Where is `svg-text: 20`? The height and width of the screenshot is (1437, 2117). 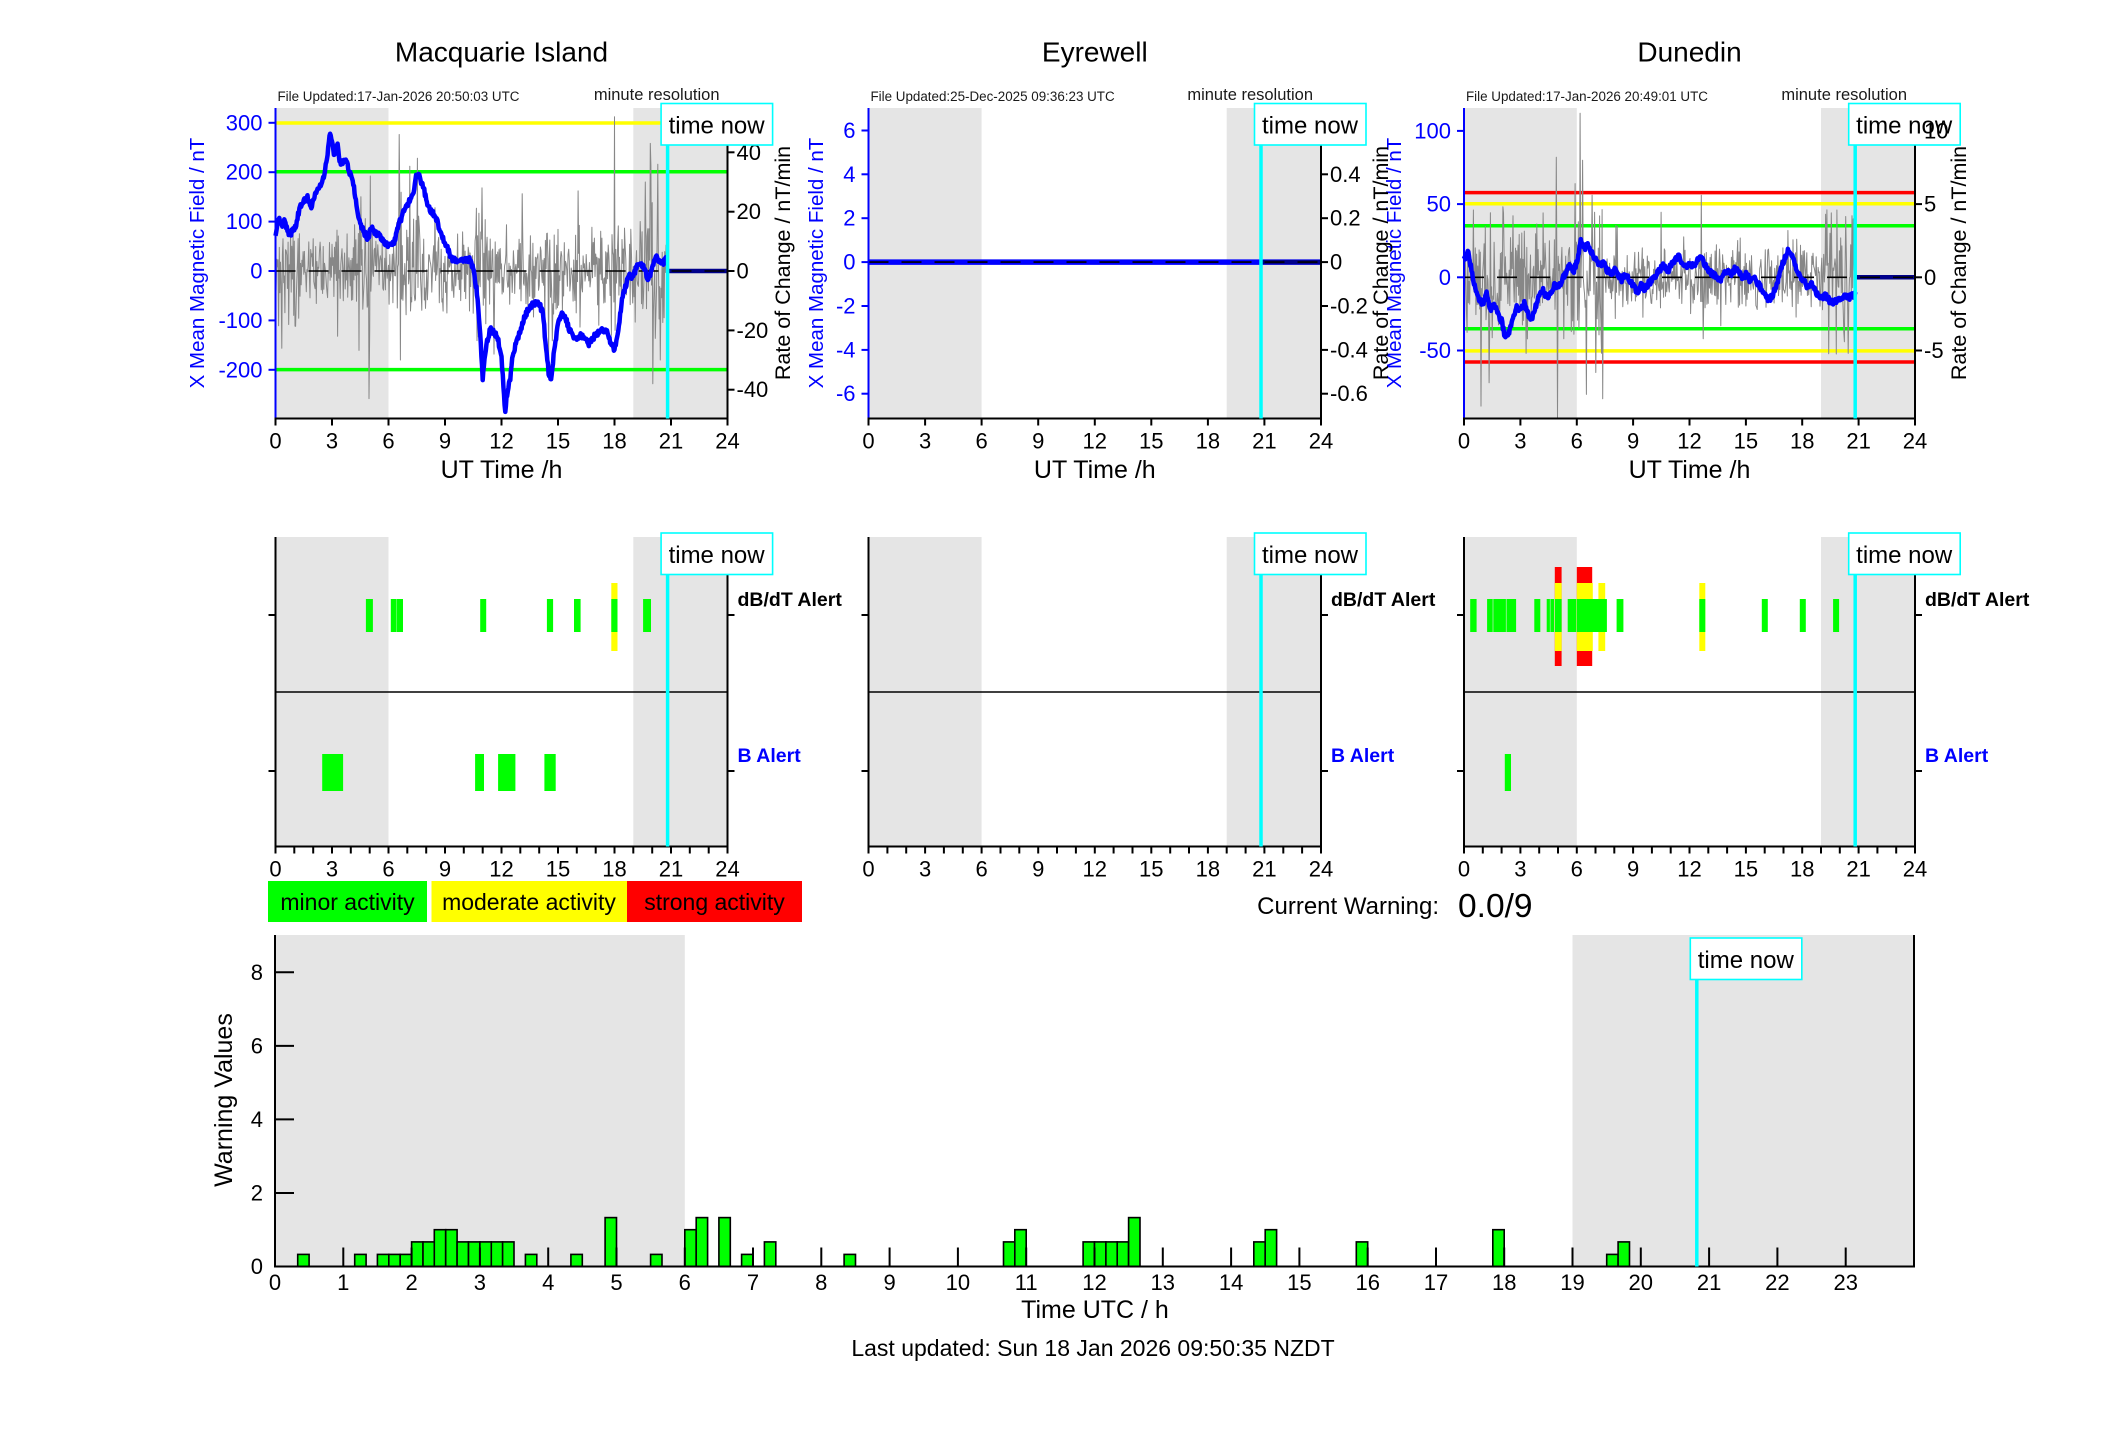
svg-text: 20 is located at coordinates (1641, 1282).